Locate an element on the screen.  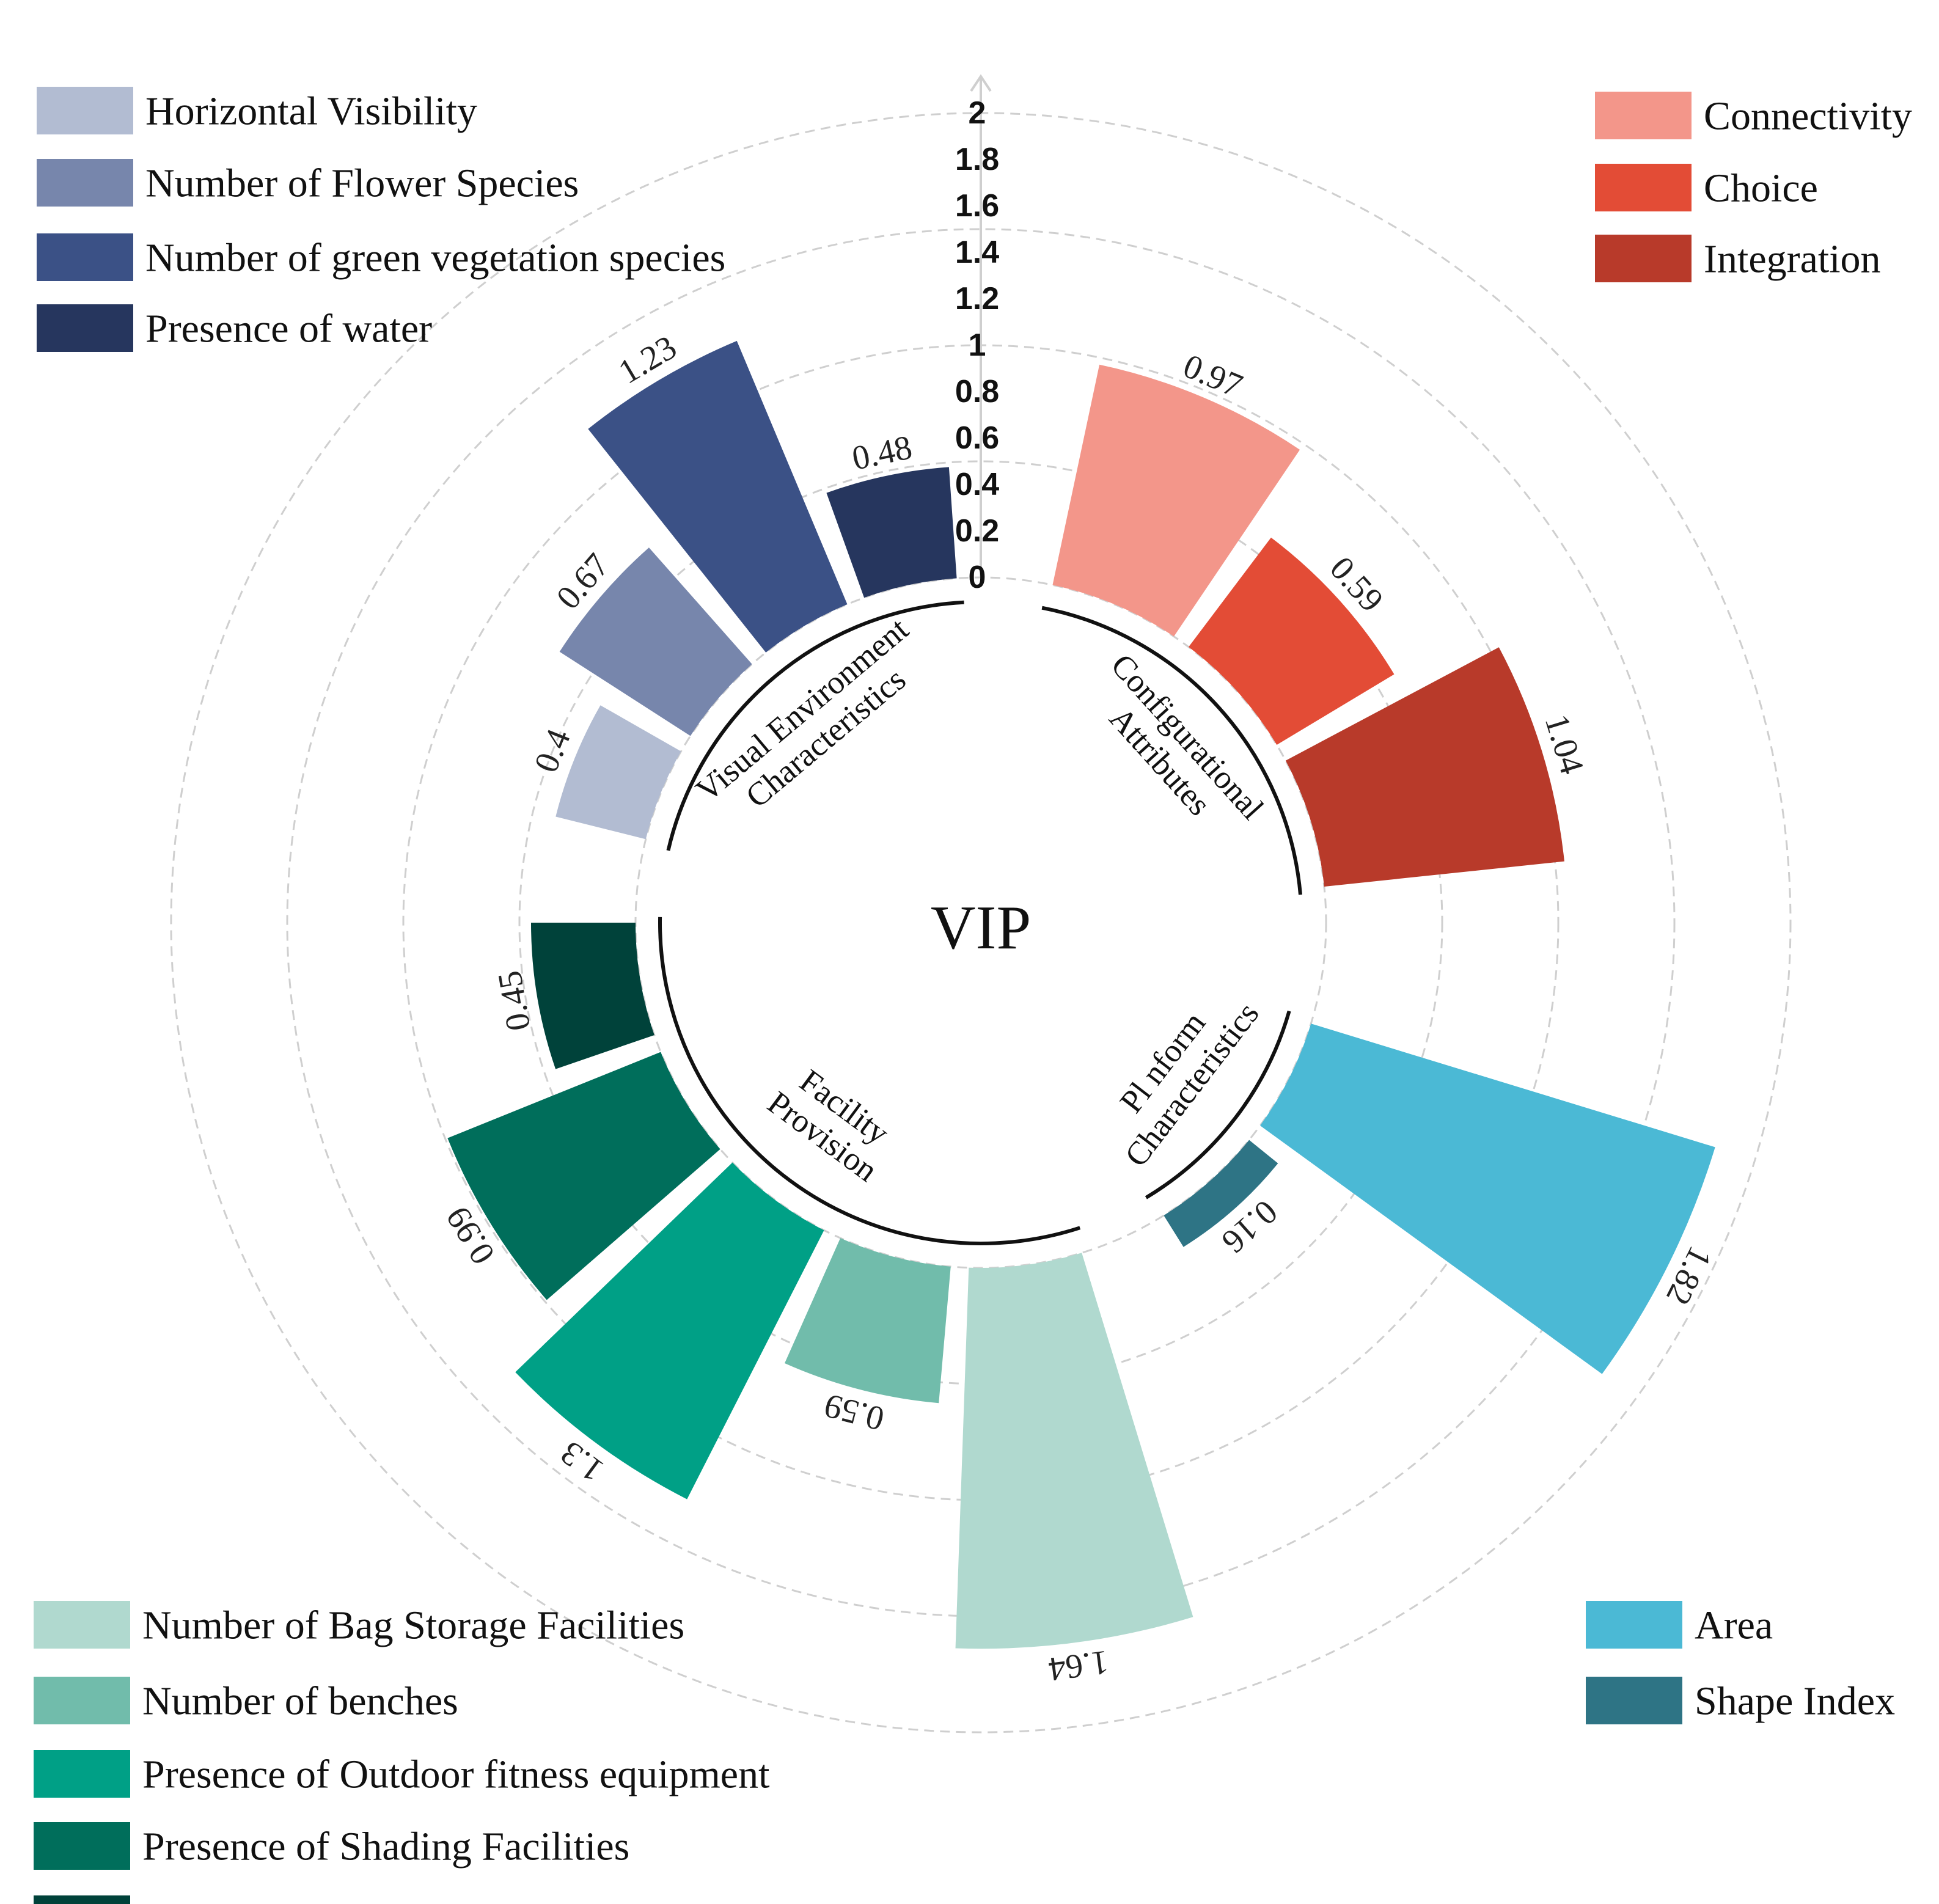
group-arcs is located at coordinates (980, 922).